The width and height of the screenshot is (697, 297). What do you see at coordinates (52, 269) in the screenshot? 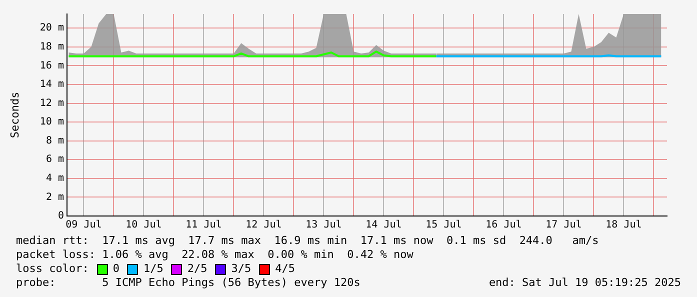
I see `legend-title: loss color:` at bounding box center [52, 269].